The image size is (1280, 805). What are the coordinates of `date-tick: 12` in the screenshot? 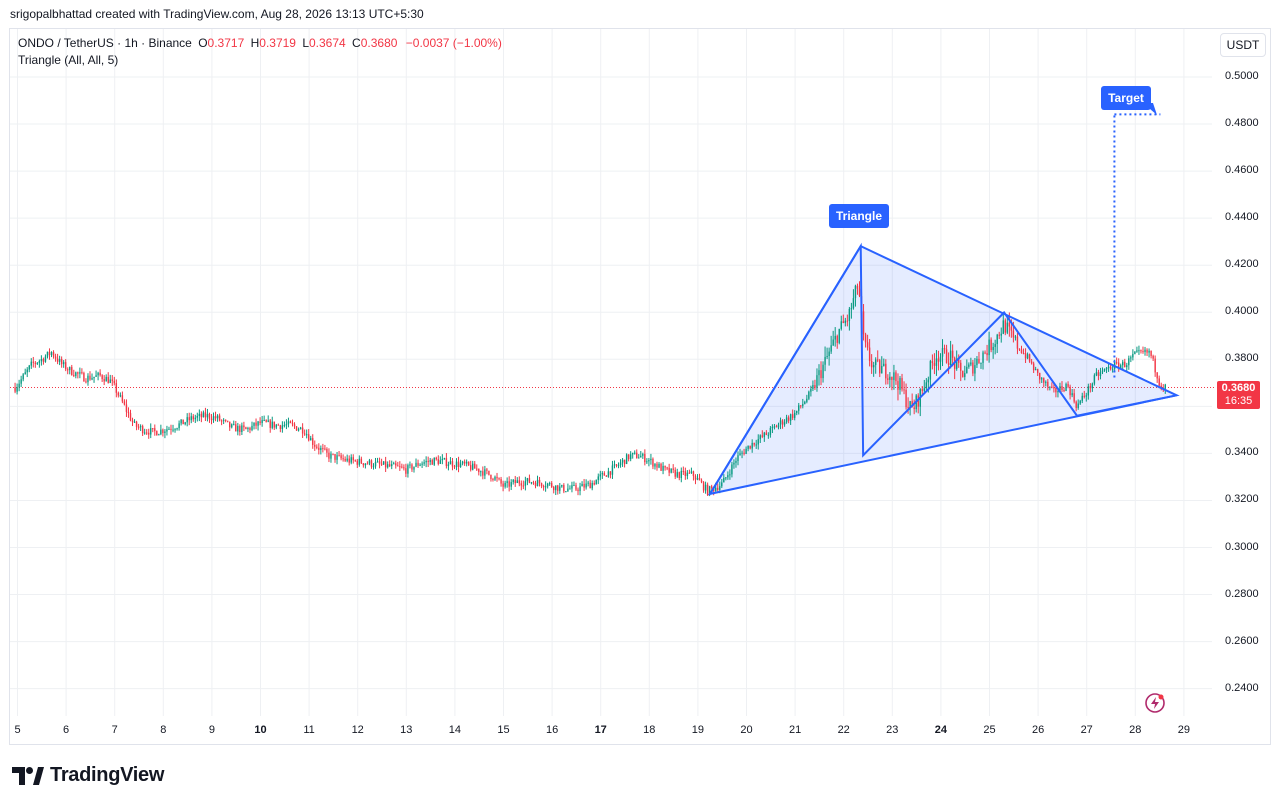 It's located at (357, 730).